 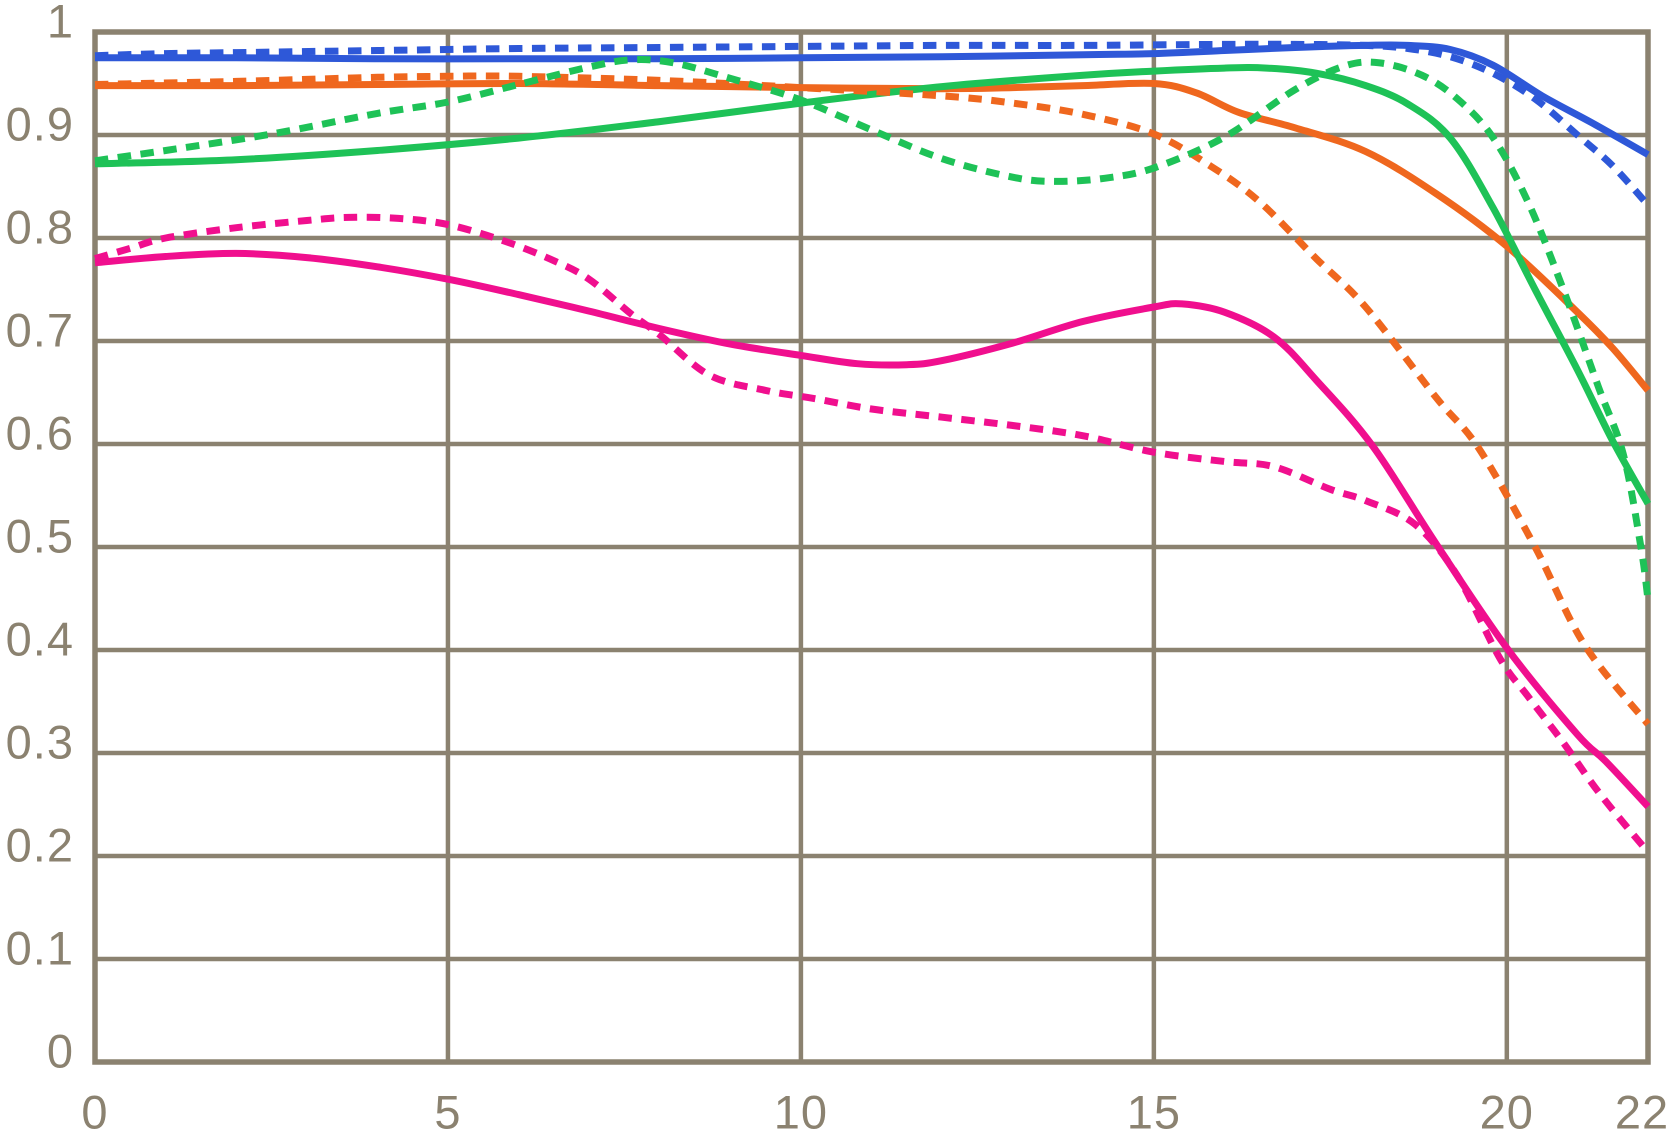 What do you see at coordinates (1154, 1111) in the screenshot?
I see `x-tick-label: 15` at bounding box center [1154, 1111].